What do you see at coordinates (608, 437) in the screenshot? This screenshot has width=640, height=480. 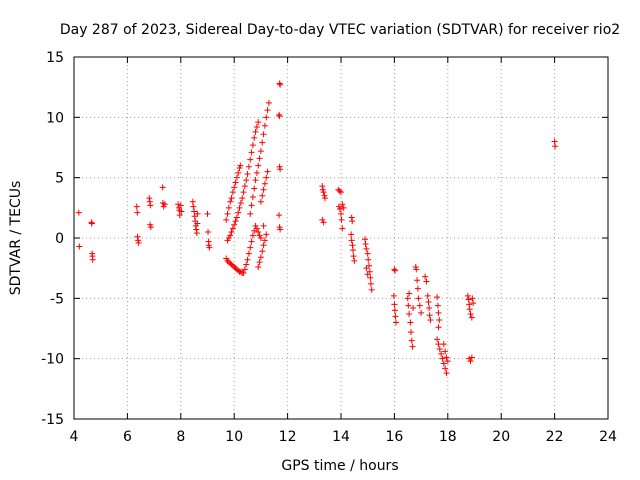 I see `x-tick-label: 24` at bounding box center [608, 437].